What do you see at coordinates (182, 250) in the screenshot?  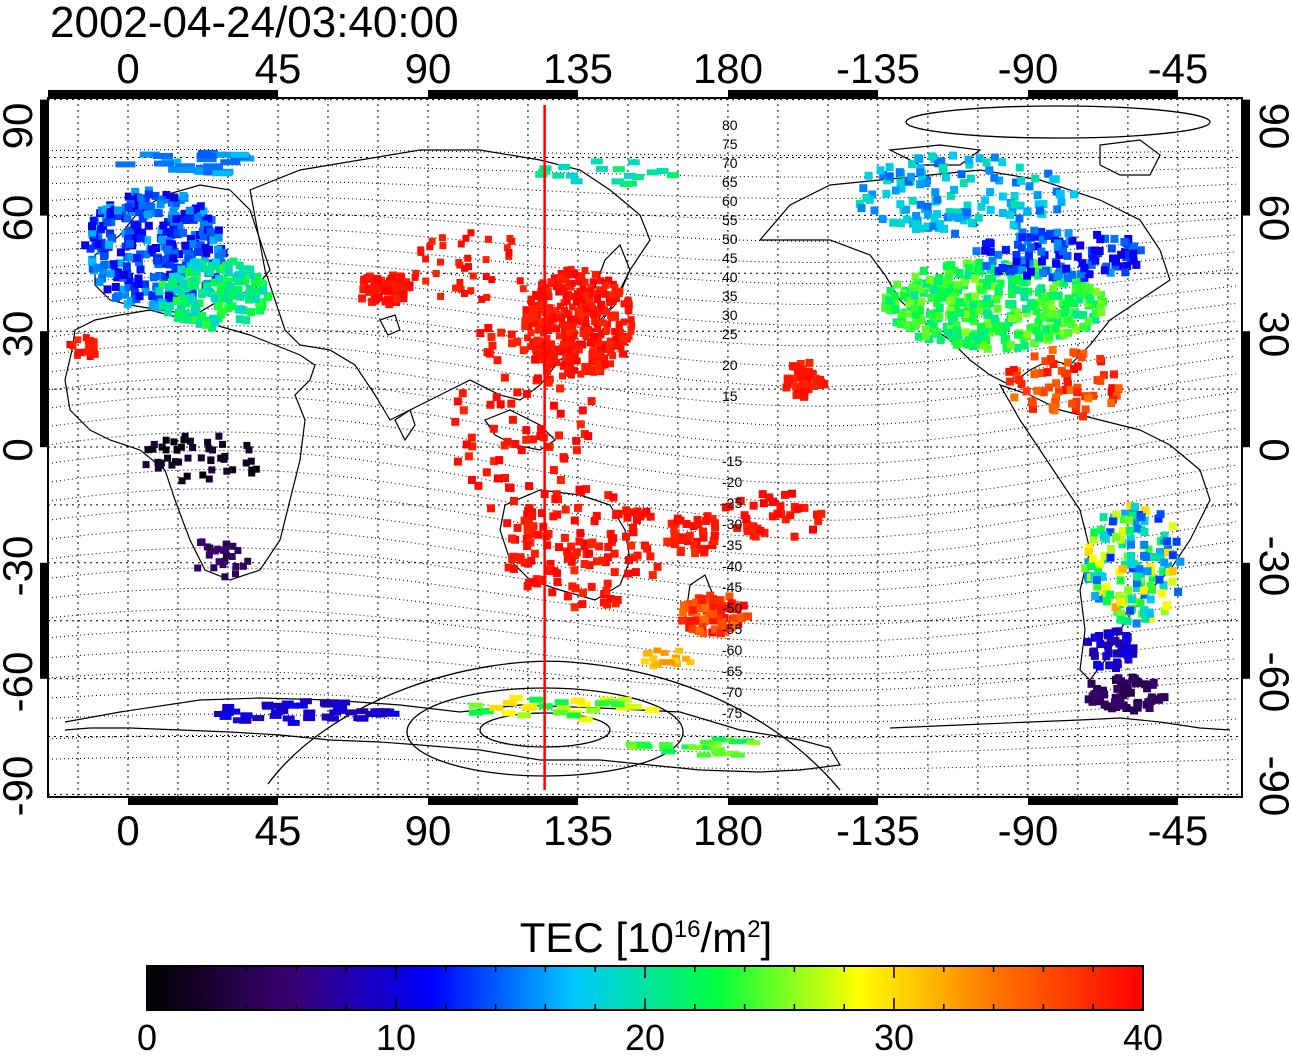 I see `coastline` at bounding box center [182, 250].